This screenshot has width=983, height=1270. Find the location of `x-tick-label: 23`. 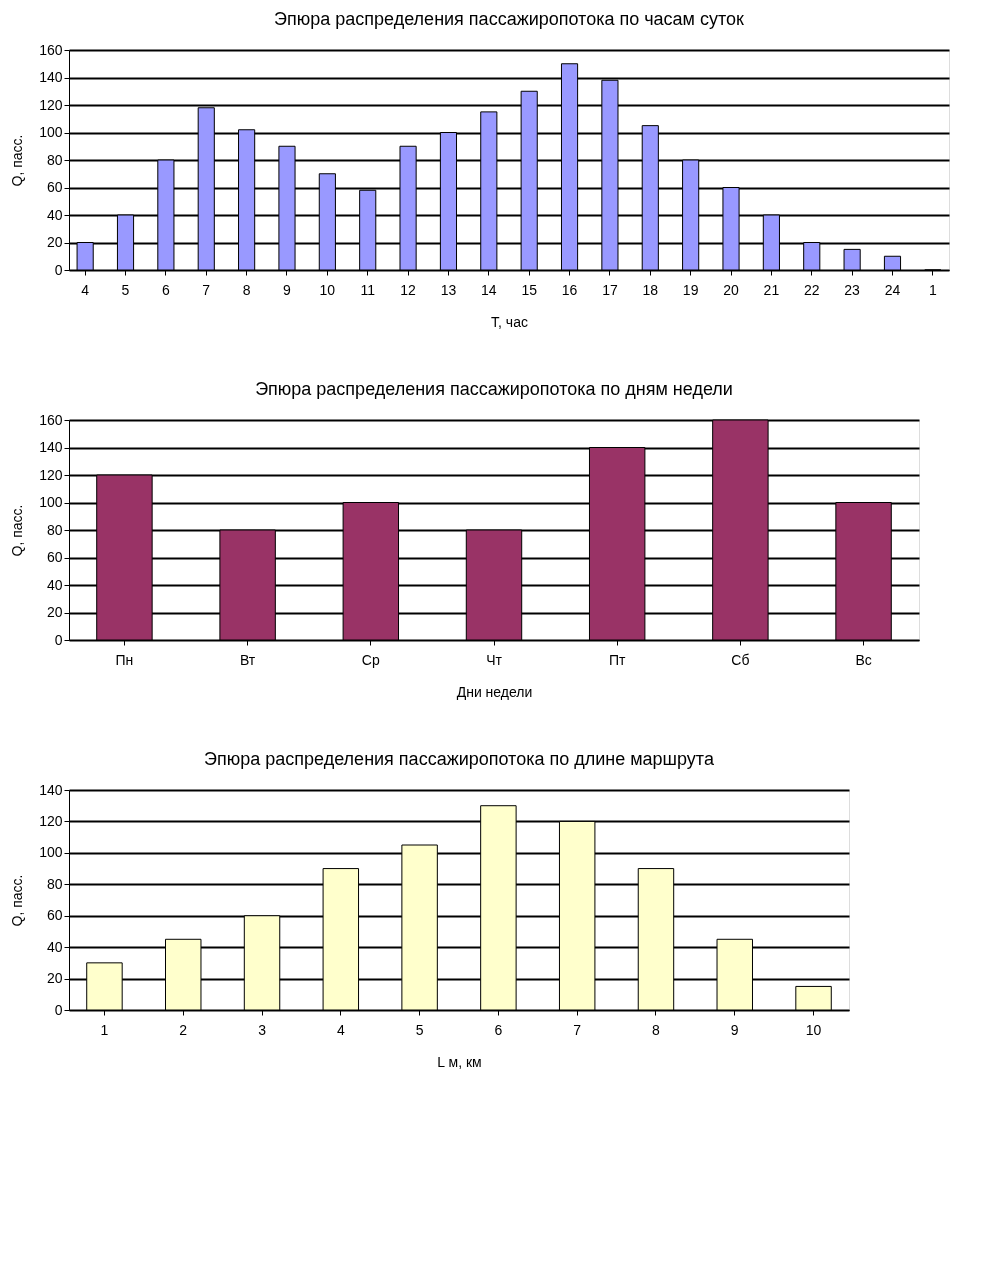

x-tick-label: 23 is located at coordinates (852, 289).